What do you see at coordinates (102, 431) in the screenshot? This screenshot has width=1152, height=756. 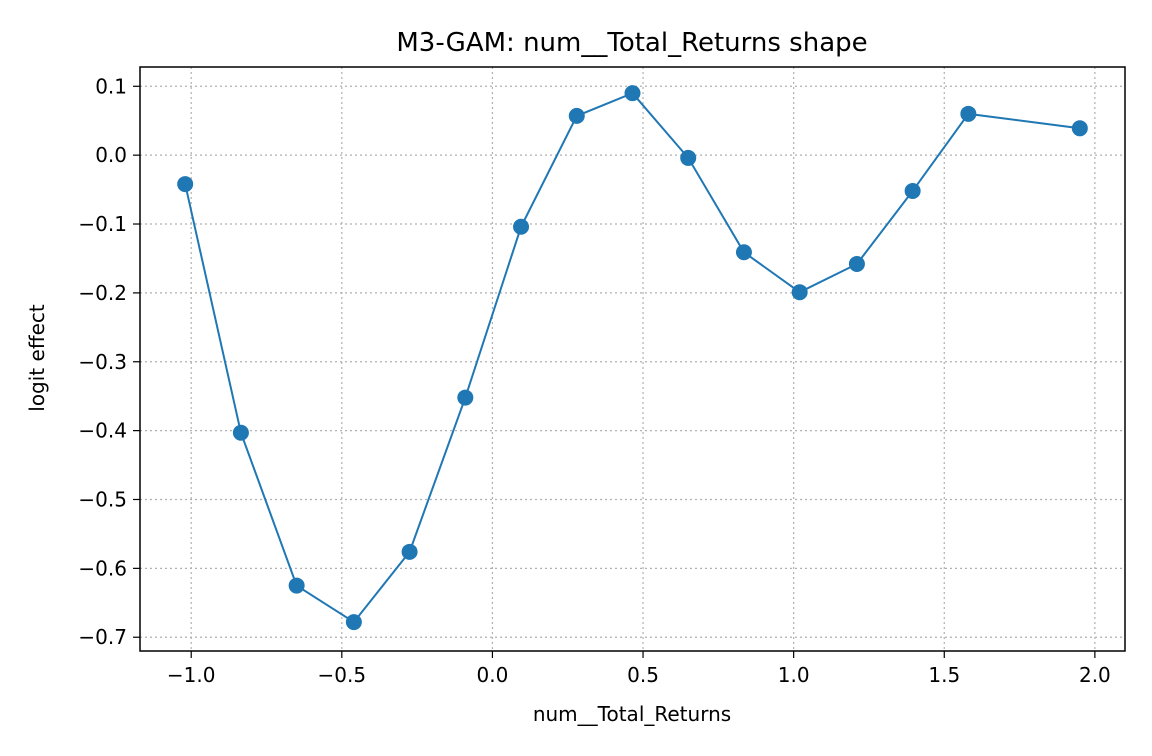 I see `y-tick-label: −0.4` at bounding box center [102, 431].